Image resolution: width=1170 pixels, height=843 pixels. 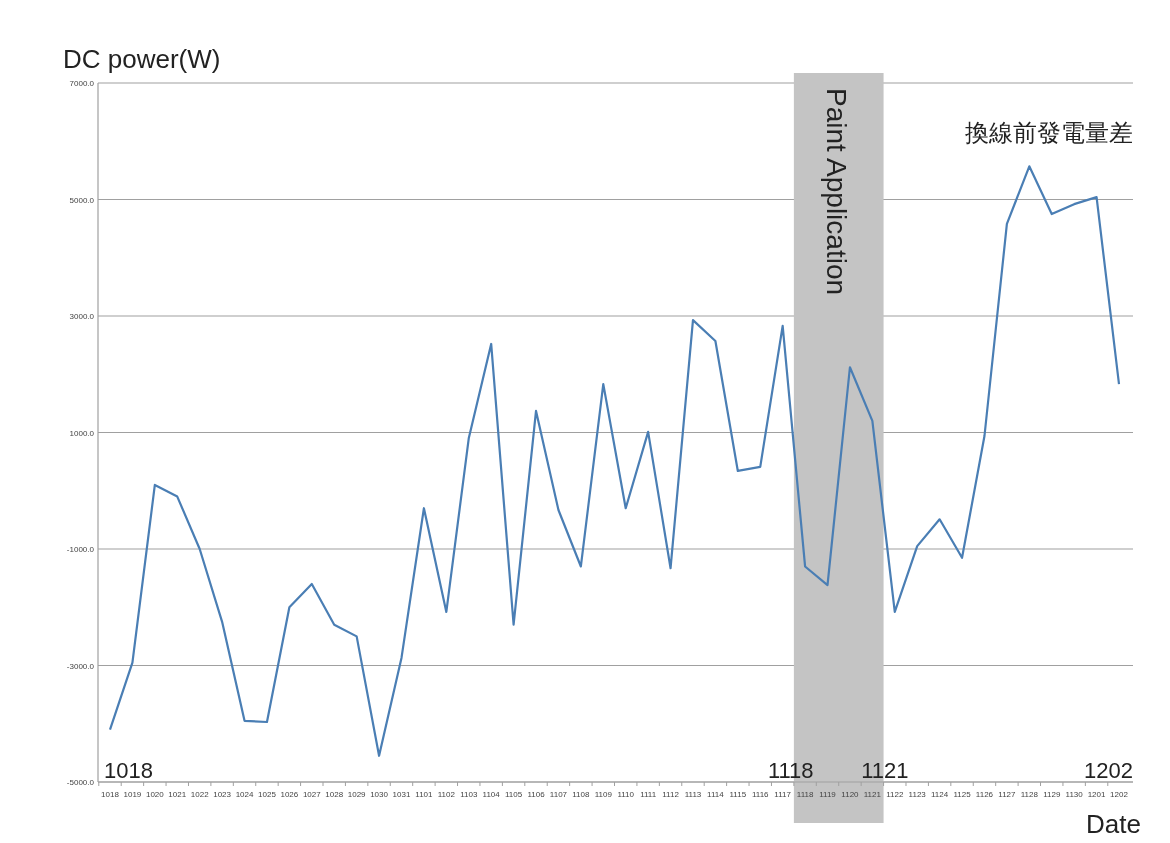 What do you see at coordinates (885, 770) in the screenshot?
I see `annotation: 1121` at bounding box center [885, 770].